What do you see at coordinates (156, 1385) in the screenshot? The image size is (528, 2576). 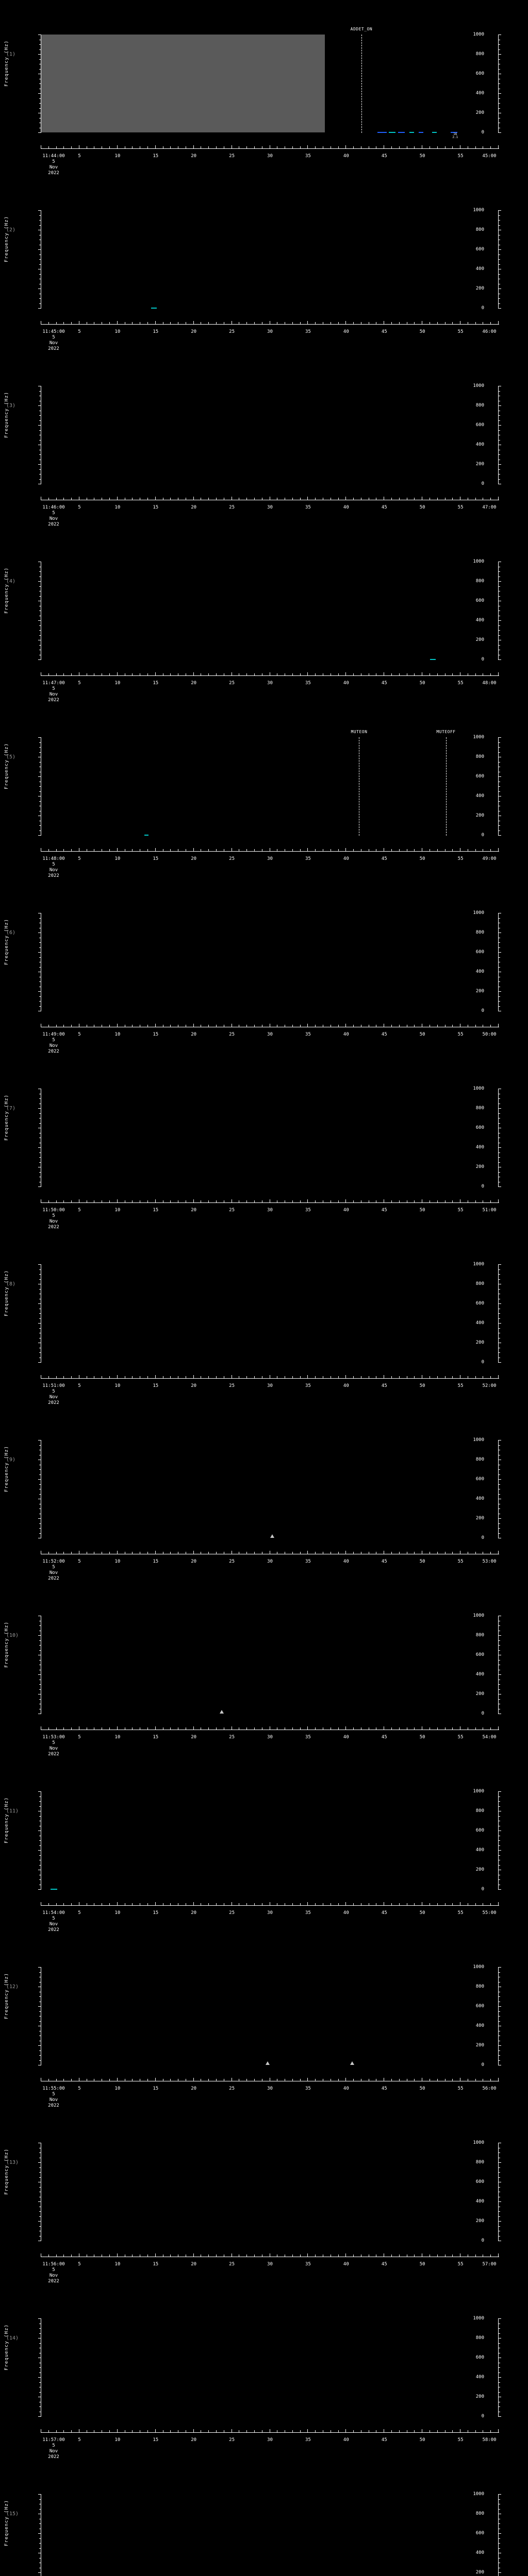 I see `x-tick-label: 15` at bounding box center [156, 1385].